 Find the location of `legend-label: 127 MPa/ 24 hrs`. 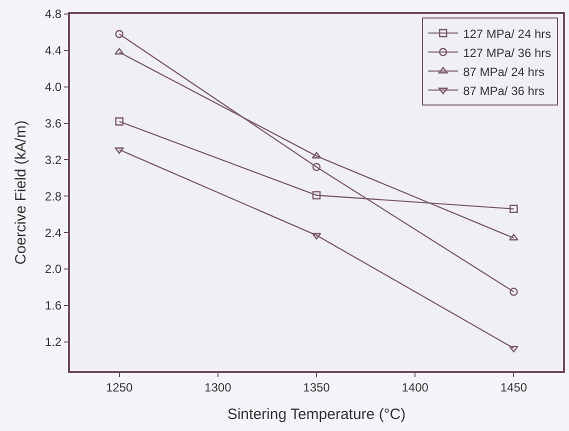

legend-label: 127 MPa/ 24 hrs is located at coordinates (507, 33).